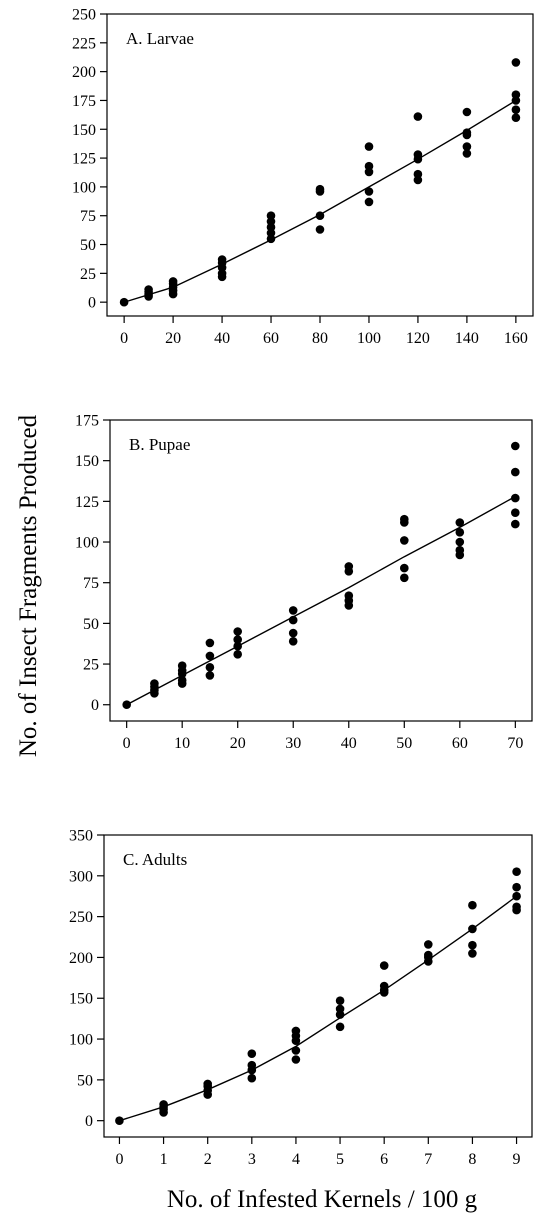 This screenshot has height=1222, width=541. What do you see at coordinates (418, 338) in the screenshot?
I see `x-tick-label: 120` at bounding box center [418, 338].